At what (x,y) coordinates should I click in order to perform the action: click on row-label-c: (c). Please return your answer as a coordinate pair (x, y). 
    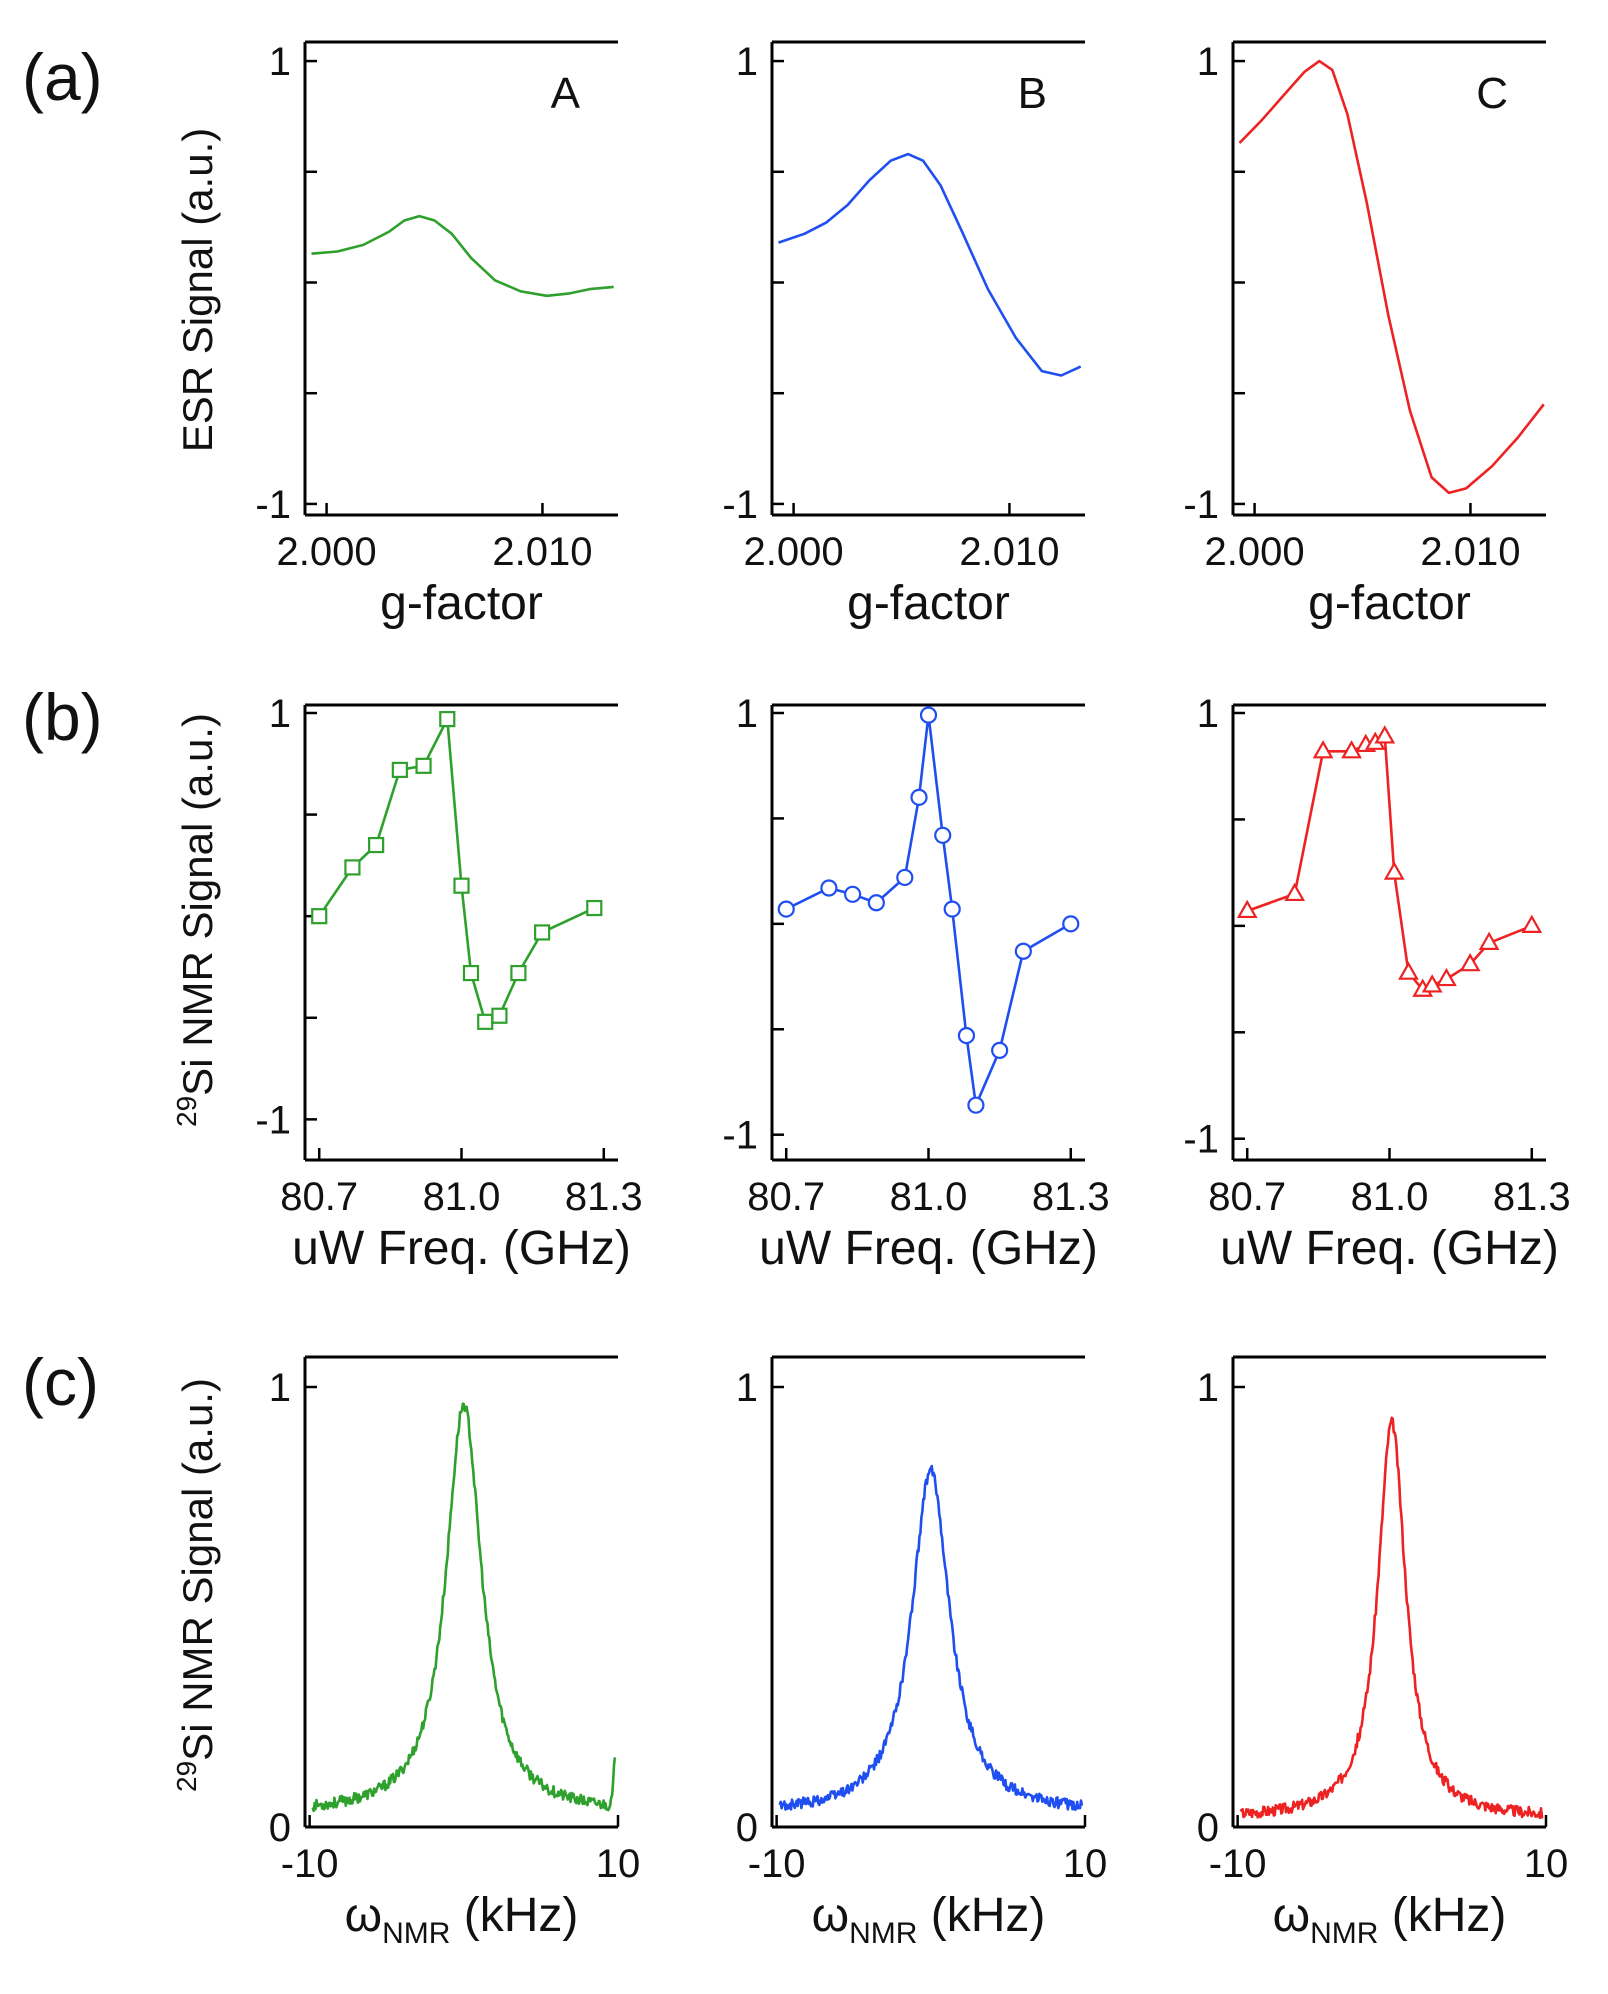
    Looking at the image, I should click on (60, 1382).